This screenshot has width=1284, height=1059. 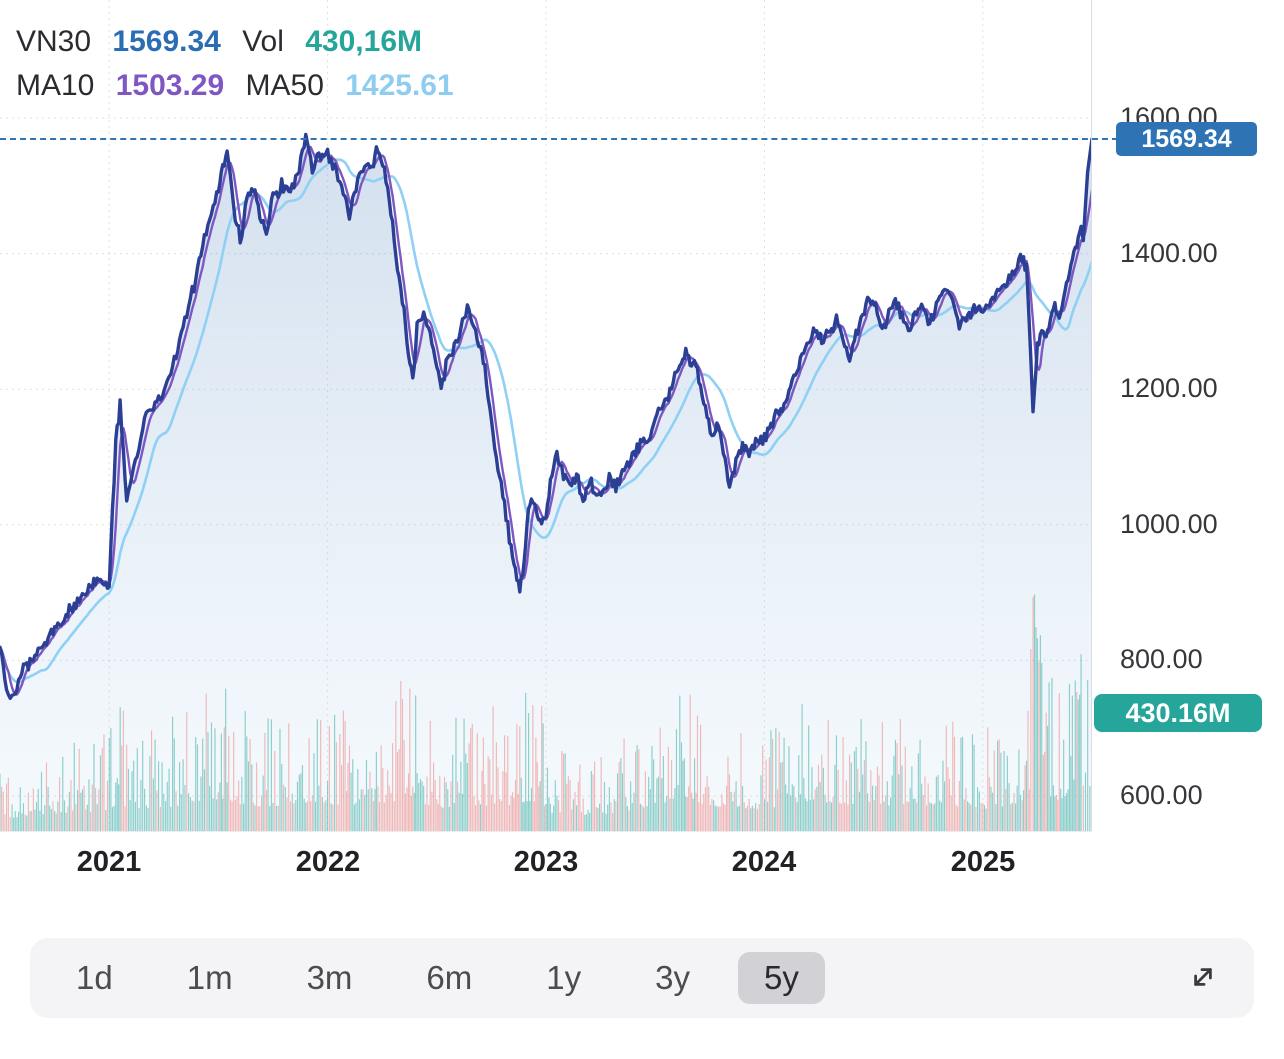 What do you see at coordinates (241, 86) in the screenshot?
I see `legend-row-ma: MA10 1503.29 MA50 1425.61` at bounding box center [241, 86].